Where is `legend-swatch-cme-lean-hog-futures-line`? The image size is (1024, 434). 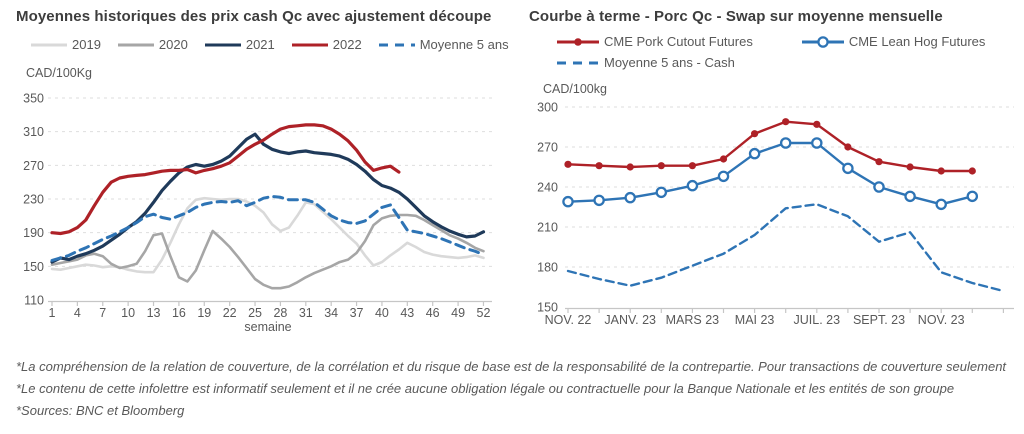 legend-swatch-cme-lean-hog-futures-line is located at coordinates (822, 41).